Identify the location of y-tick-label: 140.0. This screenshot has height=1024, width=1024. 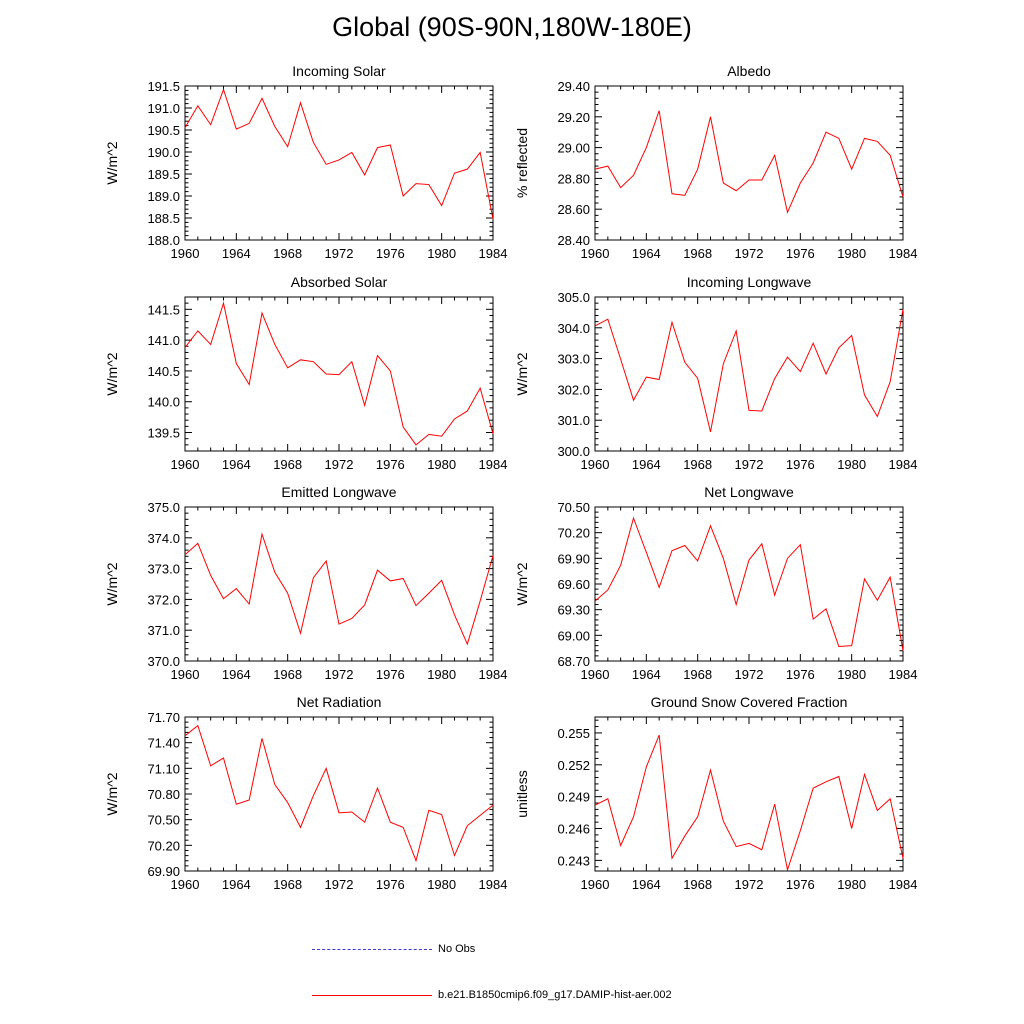
(163, 402).